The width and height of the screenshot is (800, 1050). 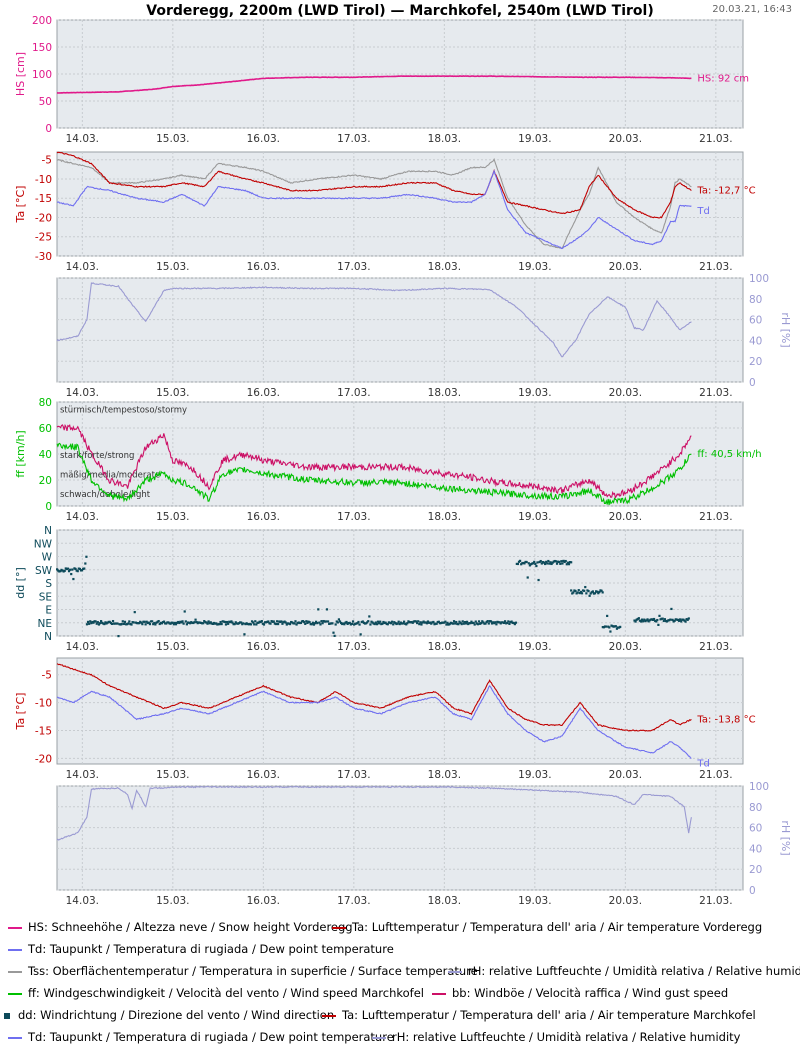 What do you see at coordinates (625, 267) in the screenshot?
I see `x-tick-label: 20.03.` at bounding box center [625, 267].